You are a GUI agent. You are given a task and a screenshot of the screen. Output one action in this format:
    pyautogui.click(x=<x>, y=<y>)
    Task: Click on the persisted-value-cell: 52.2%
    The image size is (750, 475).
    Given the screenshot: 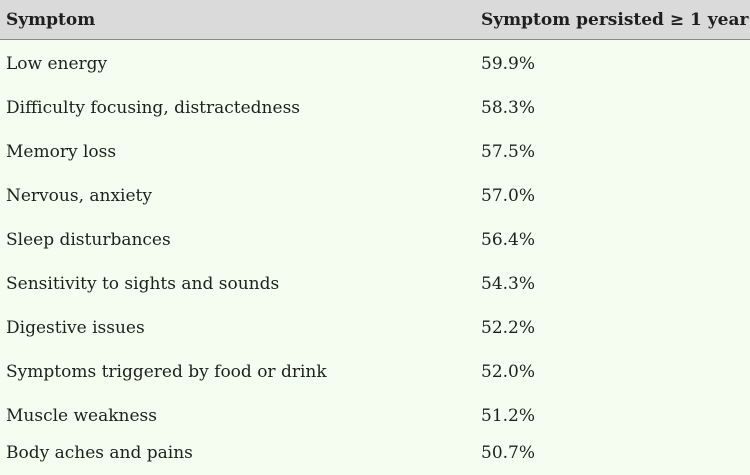 What is the action you would take?
    pyautogui.click(x=508, y=328)
    